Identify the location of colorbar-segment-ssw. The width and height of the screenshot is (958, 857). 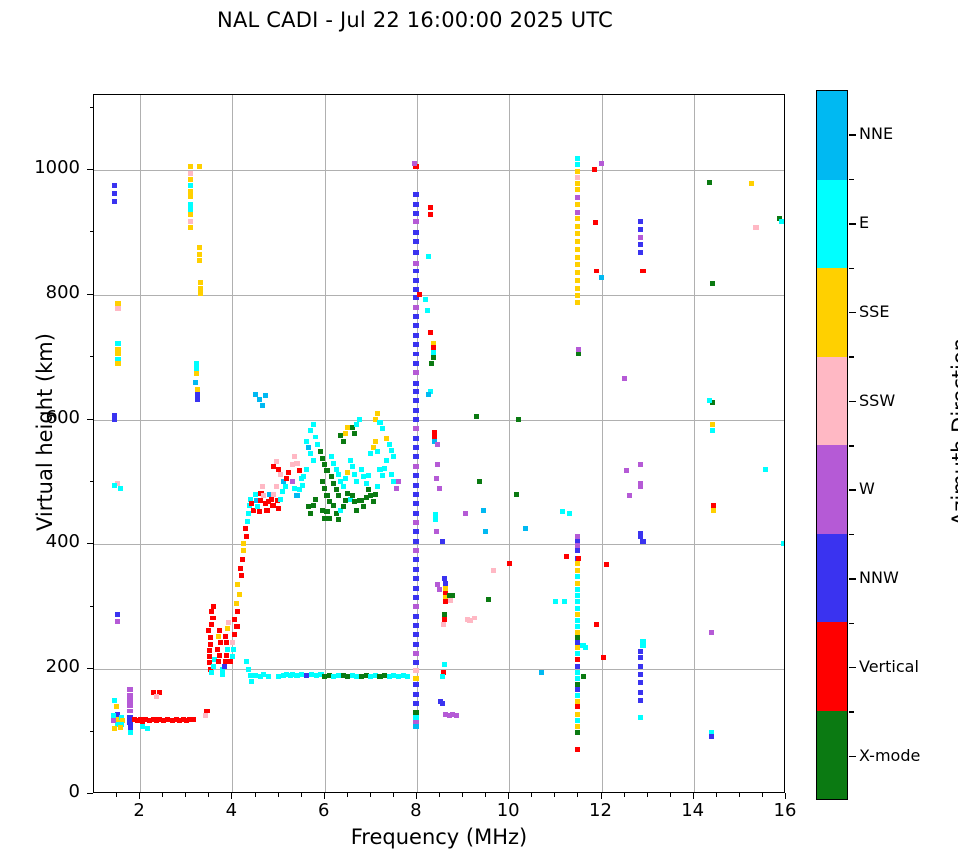
(832, 400).